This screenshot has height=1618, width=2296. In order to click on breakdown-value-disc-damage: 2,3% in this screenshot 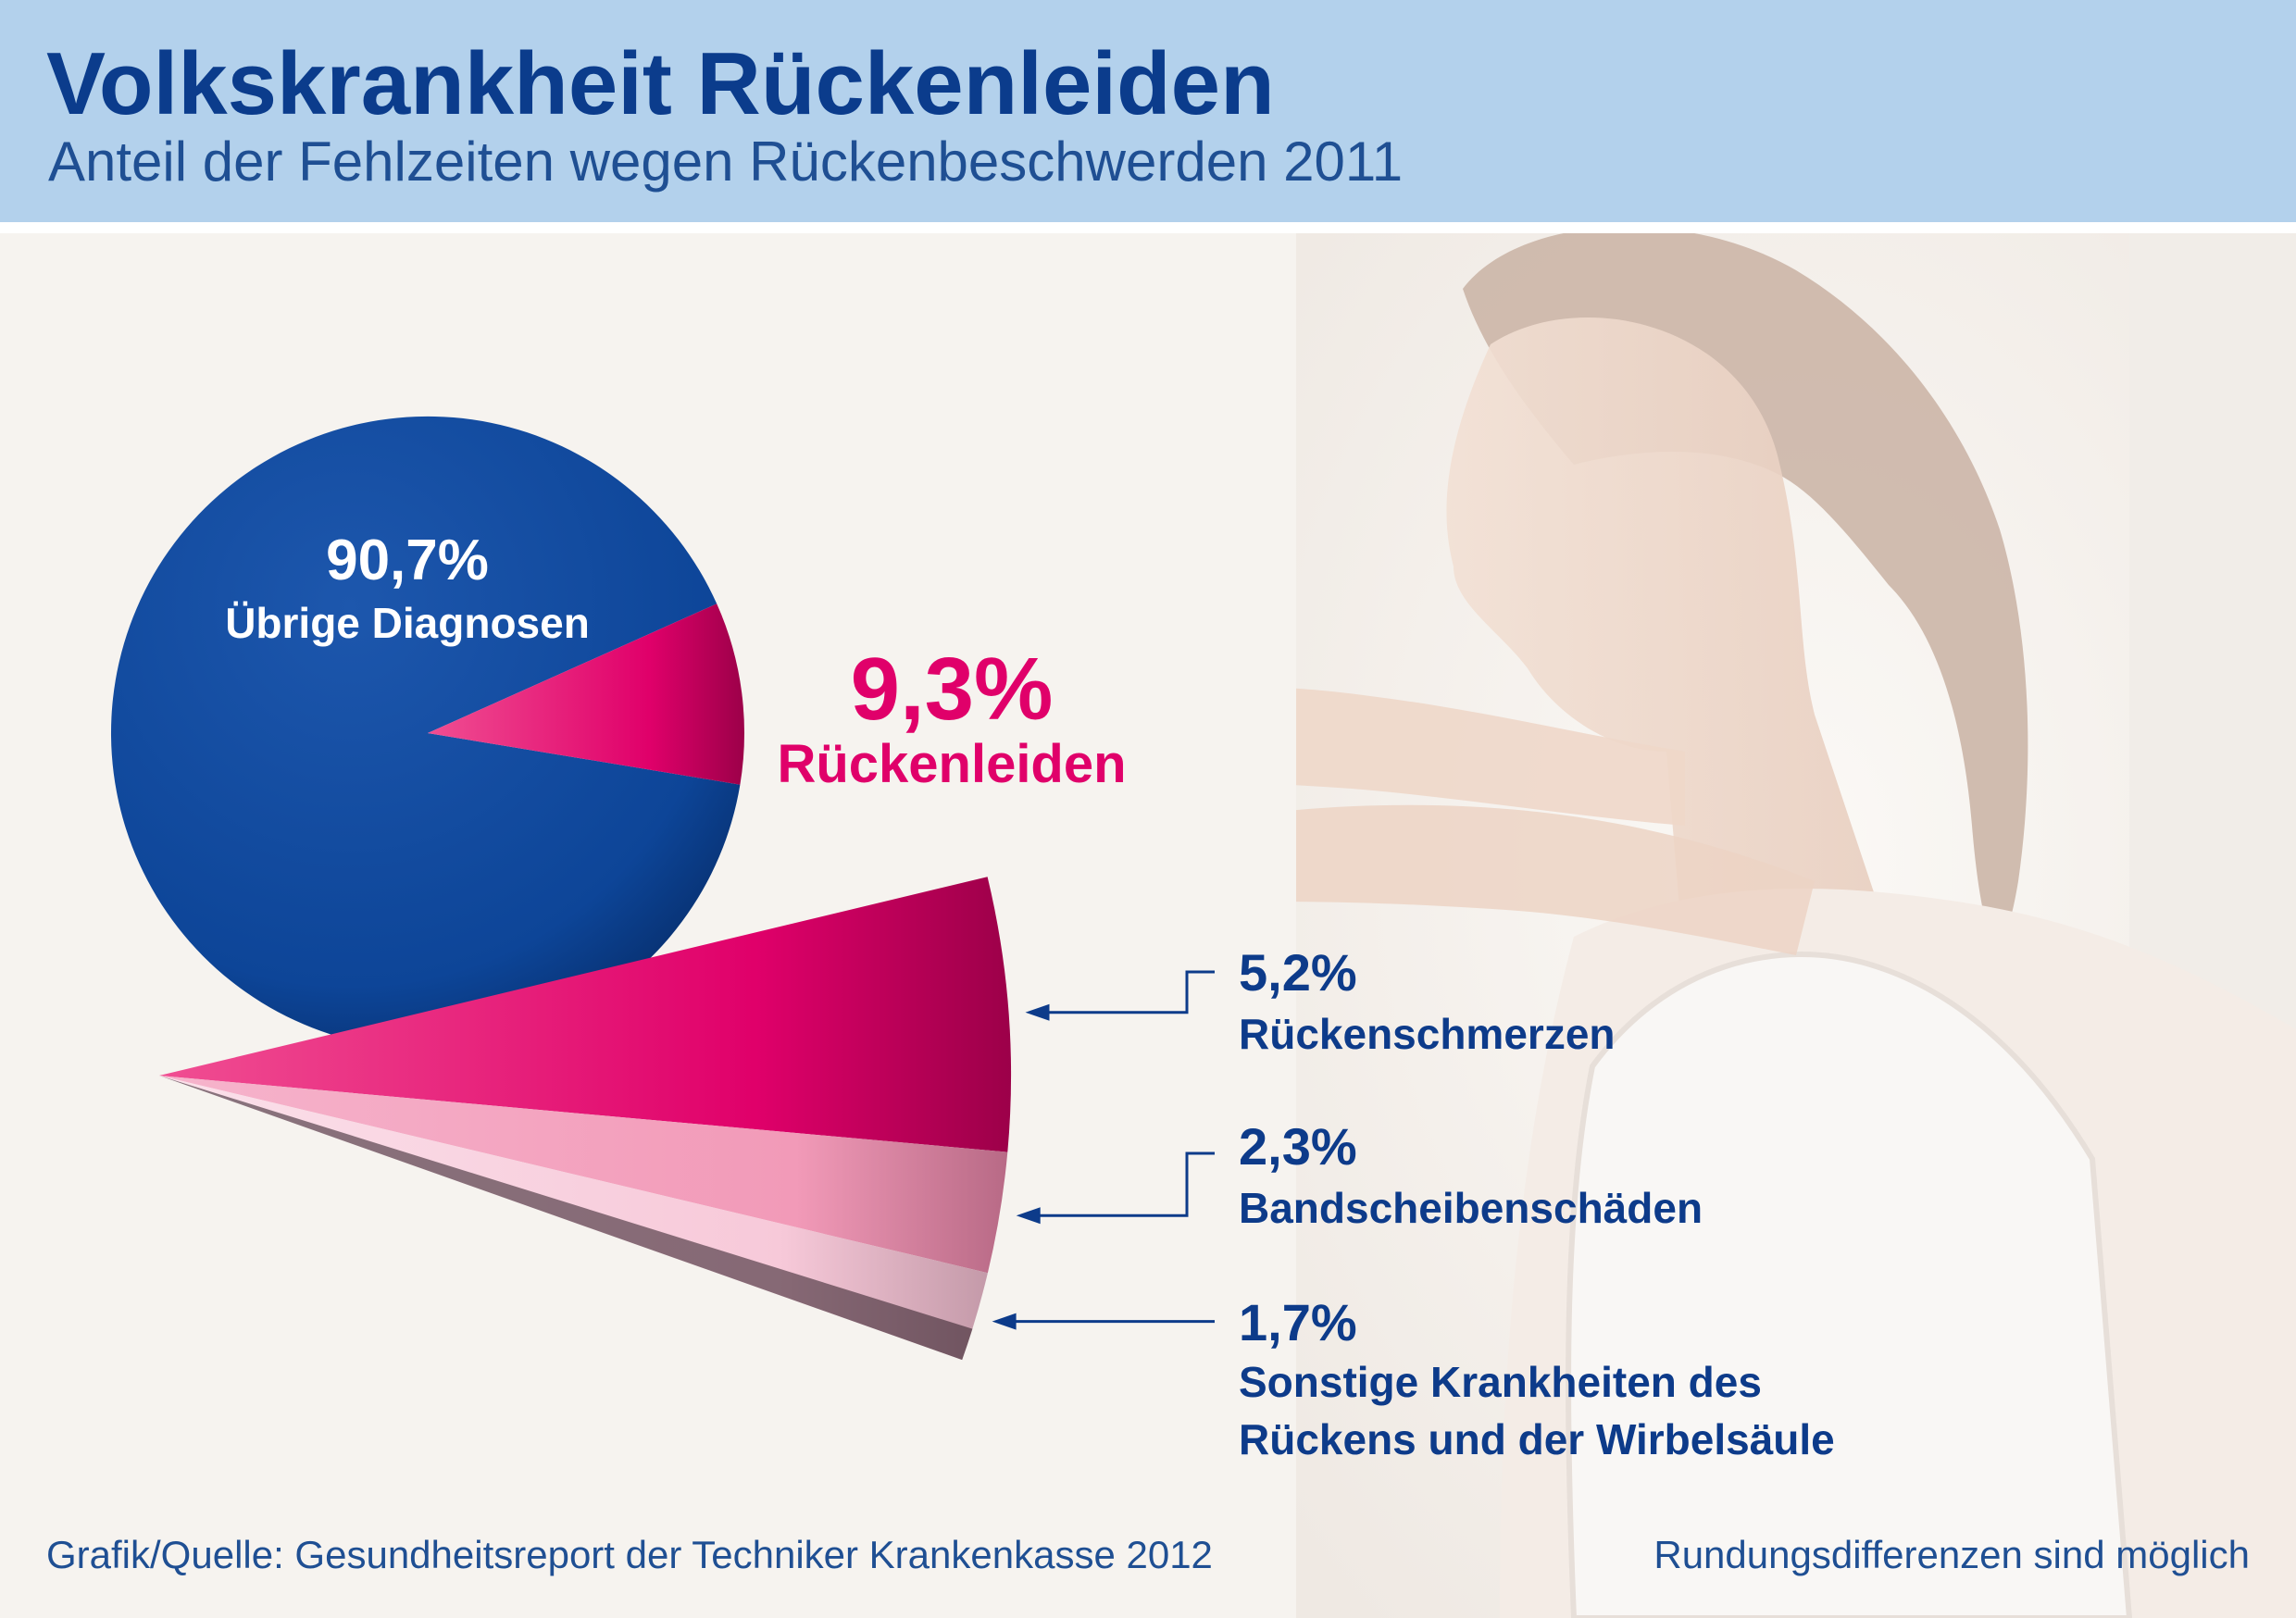, I will do `click(1298, 1146)`.